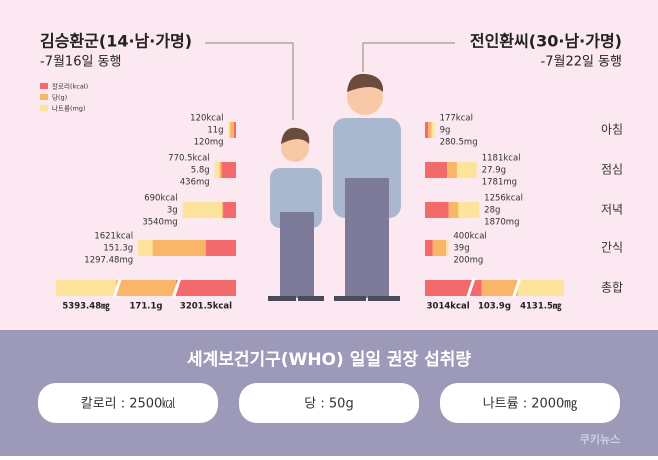  I want to click on value-label: 177kcal, so click(456, 119).